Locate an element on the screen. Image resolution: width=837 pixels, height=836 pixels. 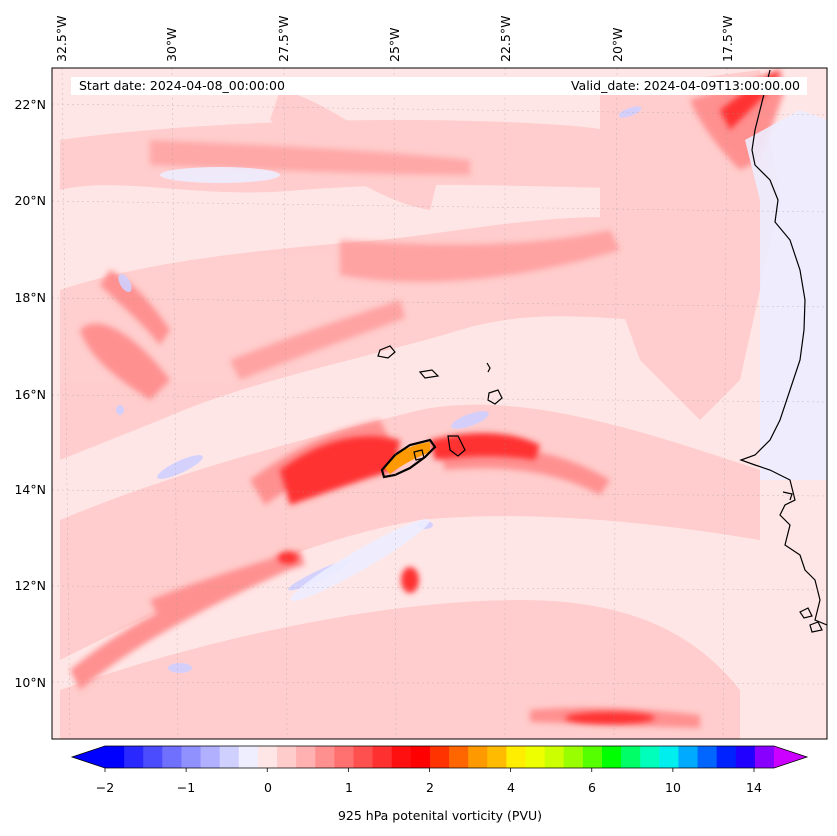
colorbar-tick-label: 4 is located at coordinates (511, 787).